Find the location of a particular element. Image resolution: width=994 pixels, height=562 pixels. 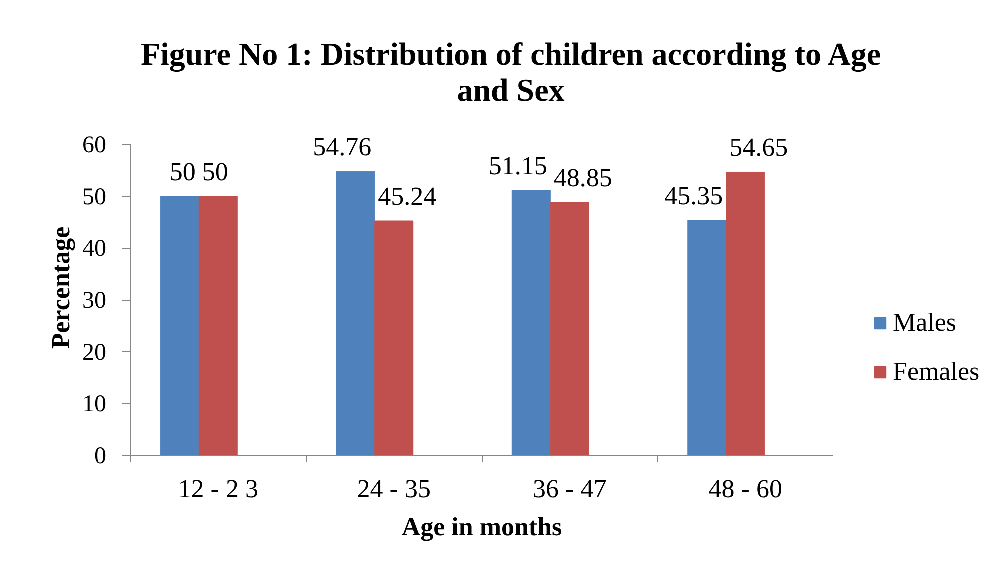

x-axis-title: Age in months is located at coordinates (482, 527).